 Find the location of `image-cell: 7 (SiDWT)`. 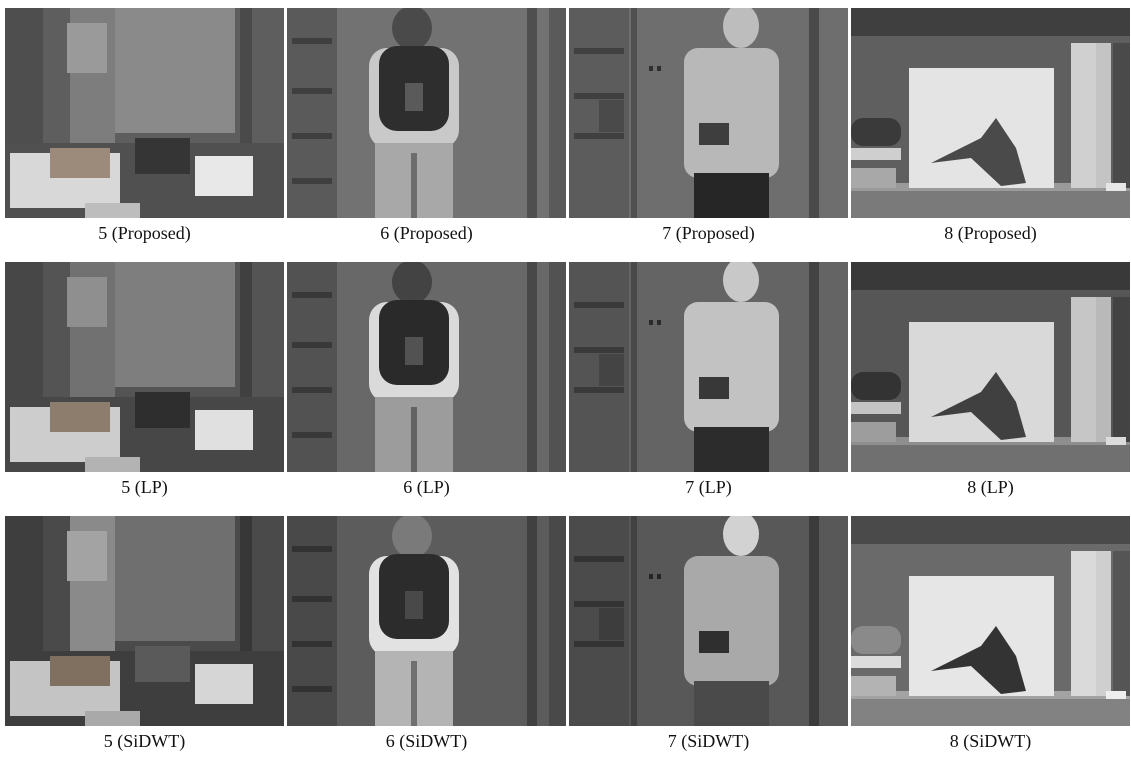

image-cell: 7 (SiDWT) is located at coordinates (708, 641).